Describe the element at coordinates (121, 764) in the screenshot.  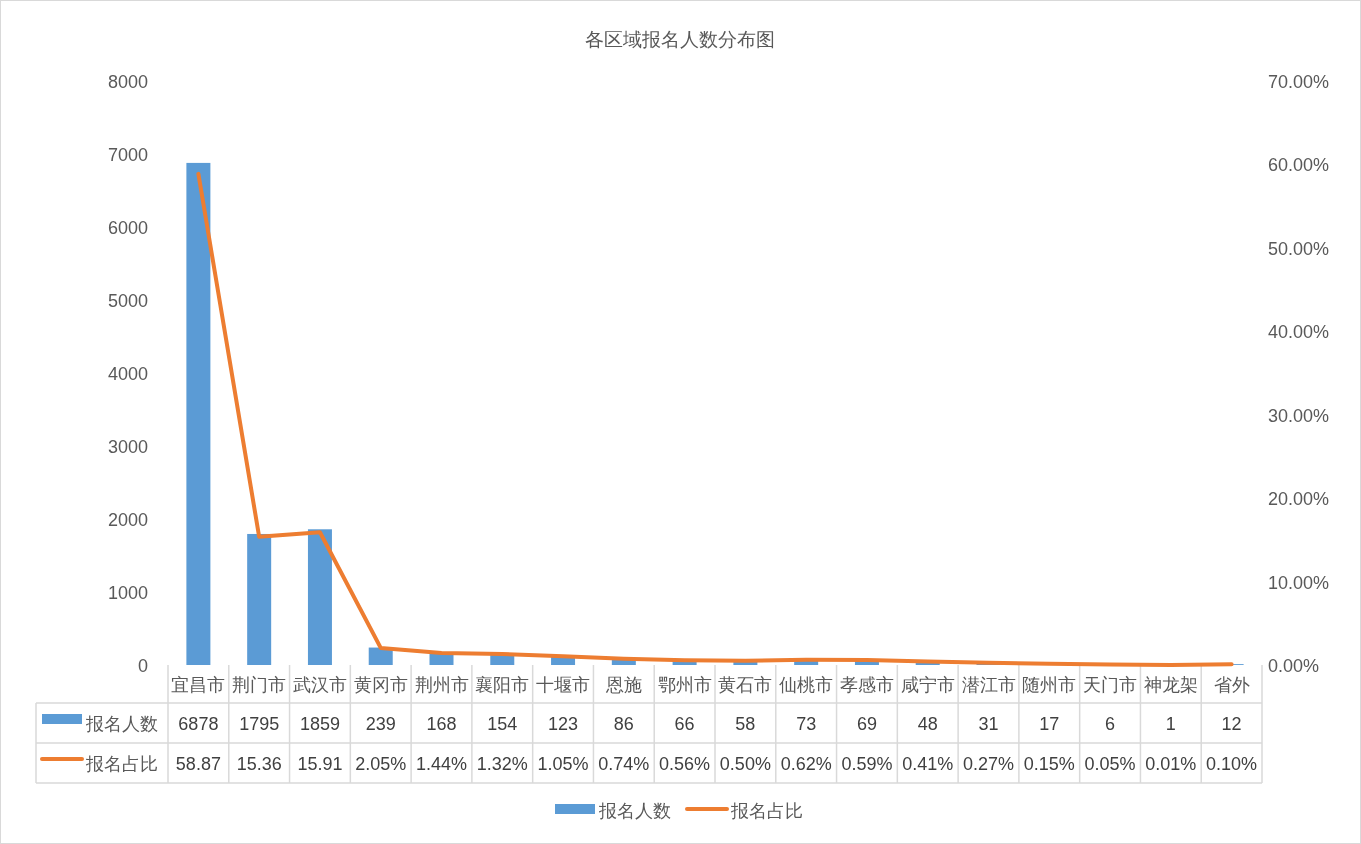
I see `legend-label: 报名占比` at that location.